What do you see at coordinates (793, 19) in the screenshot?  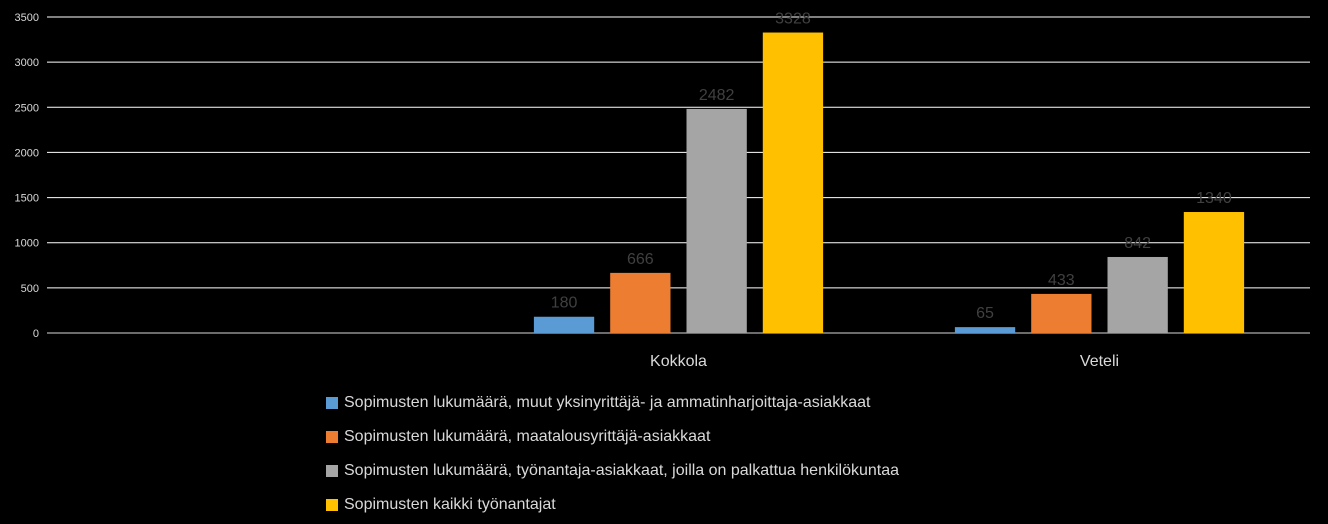 I see `data-label: 3328` at bounding box center [793, 19].